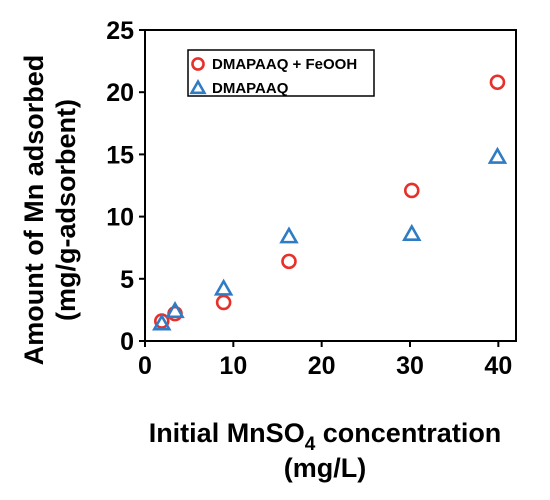 This screenshot has width=550, height=500. What do you see at coordinates (410, 366) in the screenshot?
I see `x-tick-label: 30` at bounding box center [410, 366].